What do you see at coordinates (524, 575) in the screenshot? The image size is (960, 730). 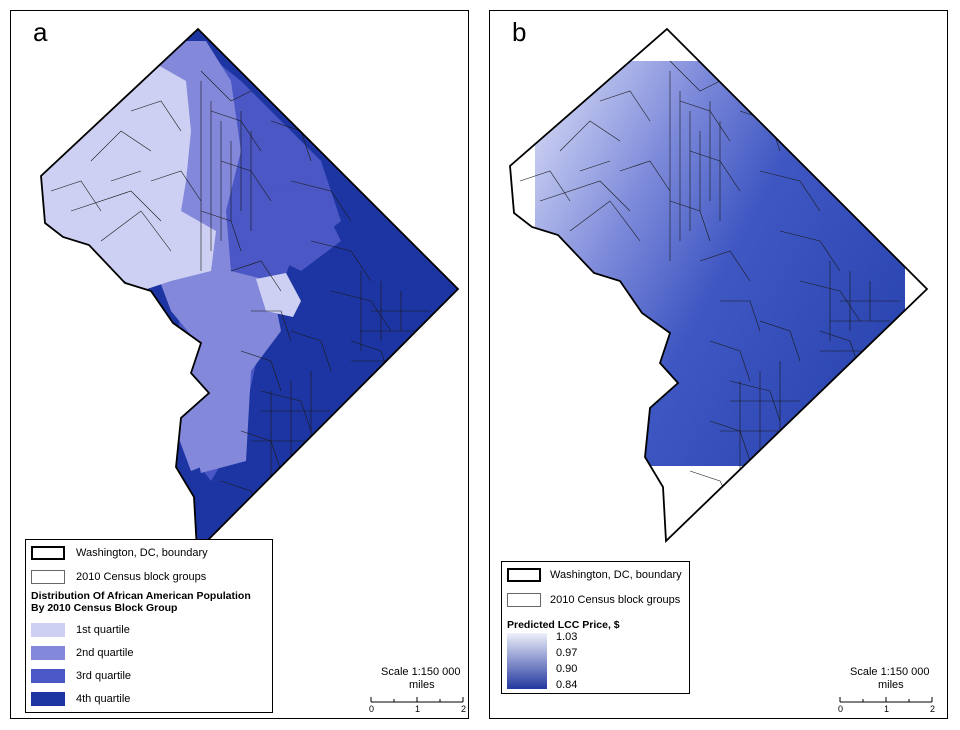 I see `boundary-swatch-b` at bounding box center [524, 575].